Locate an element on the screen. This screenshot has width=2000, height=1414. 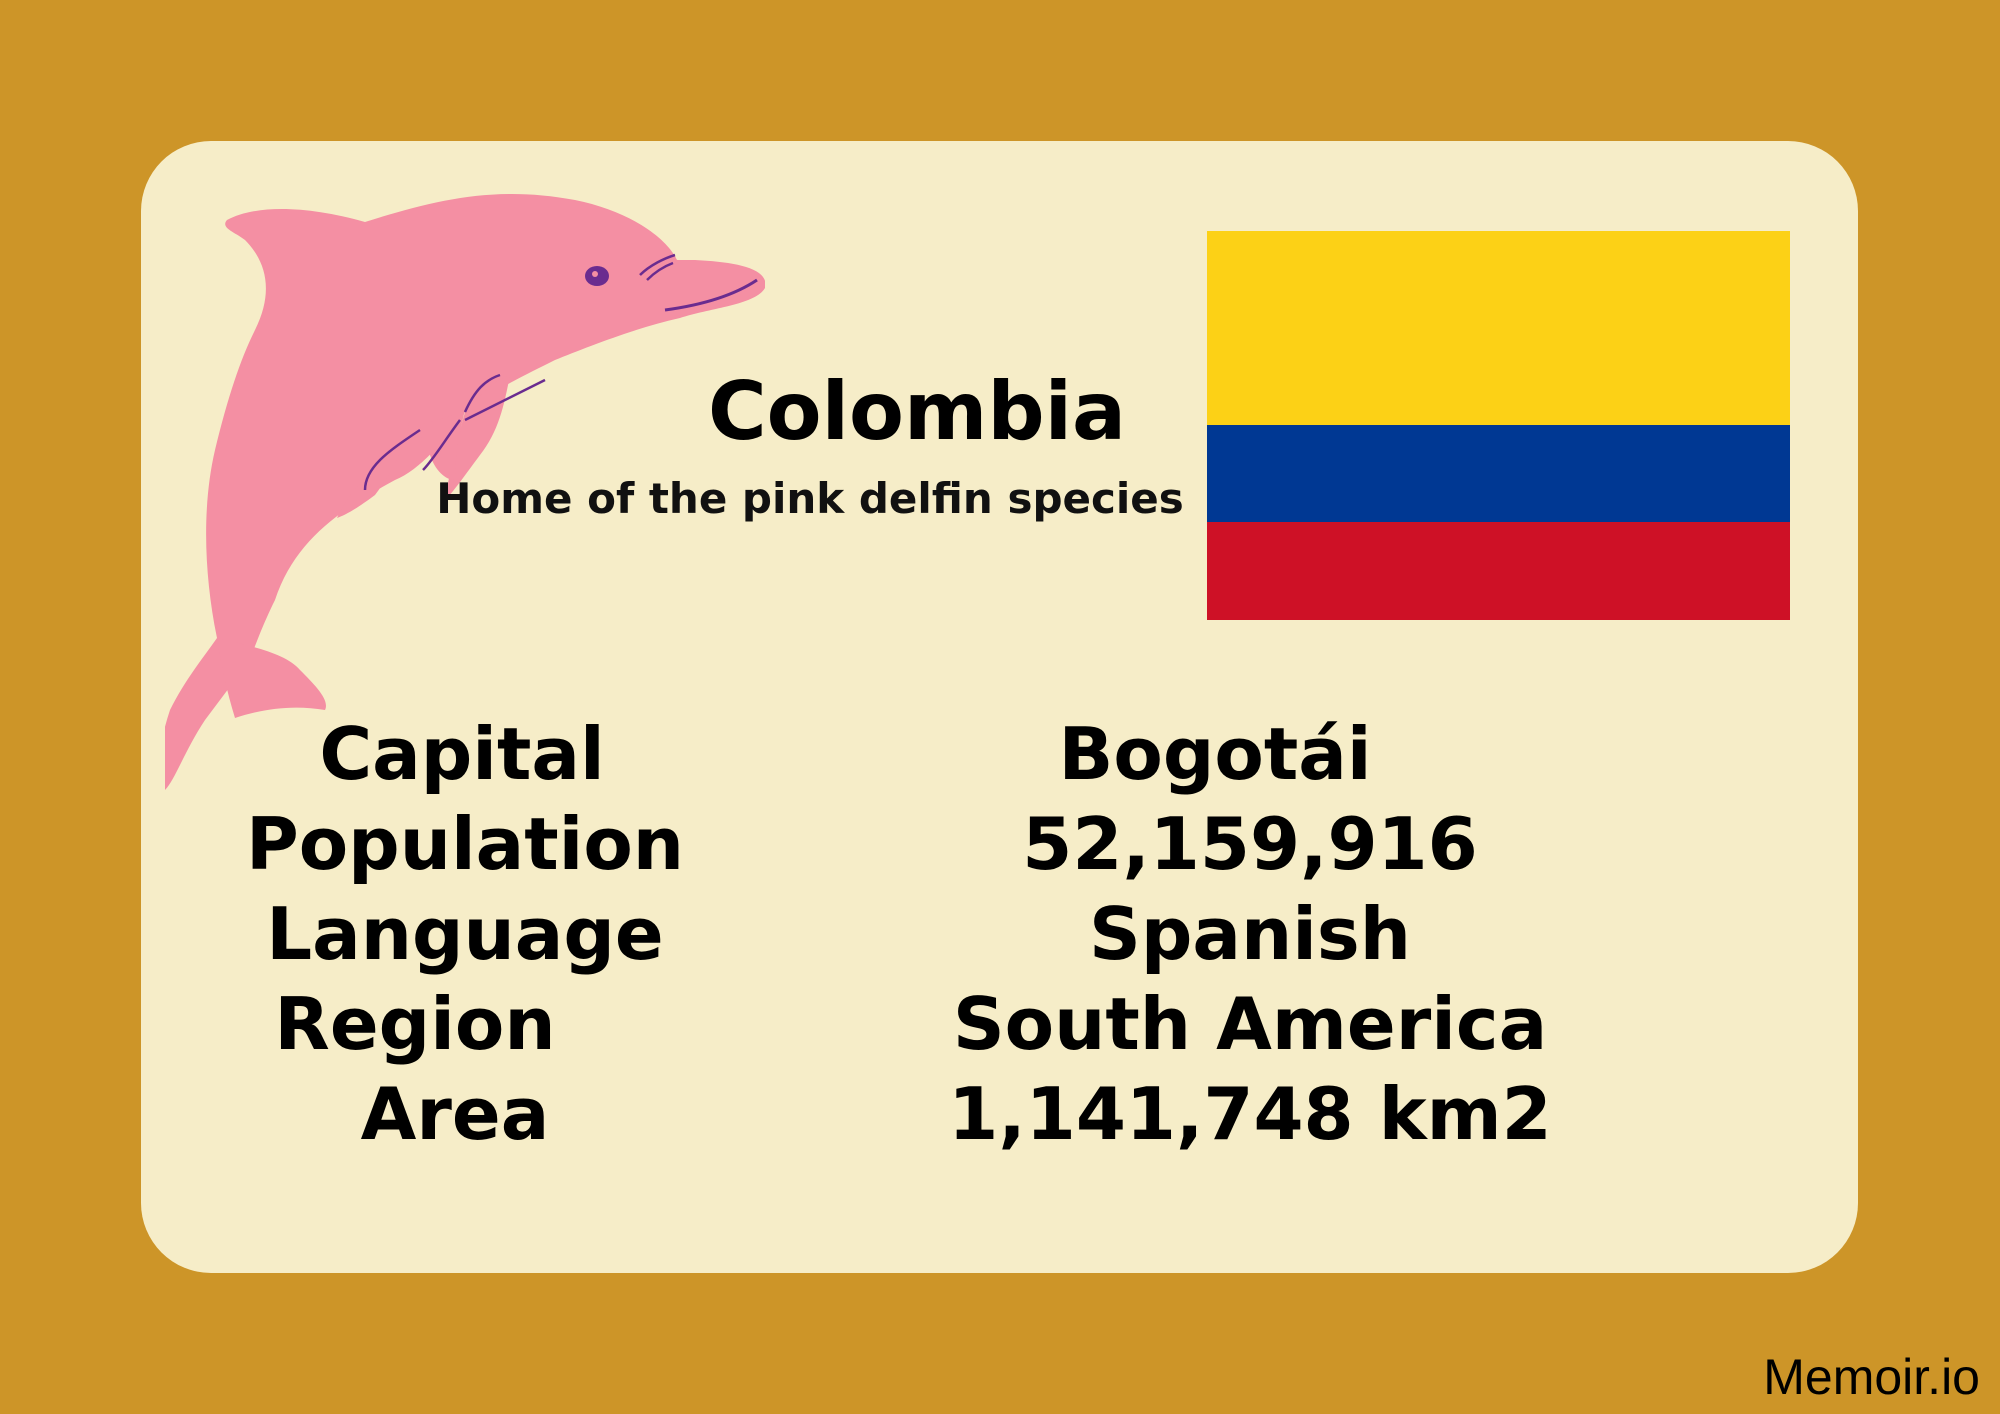
page-title: Colombia is located at coordinates (917, 411).